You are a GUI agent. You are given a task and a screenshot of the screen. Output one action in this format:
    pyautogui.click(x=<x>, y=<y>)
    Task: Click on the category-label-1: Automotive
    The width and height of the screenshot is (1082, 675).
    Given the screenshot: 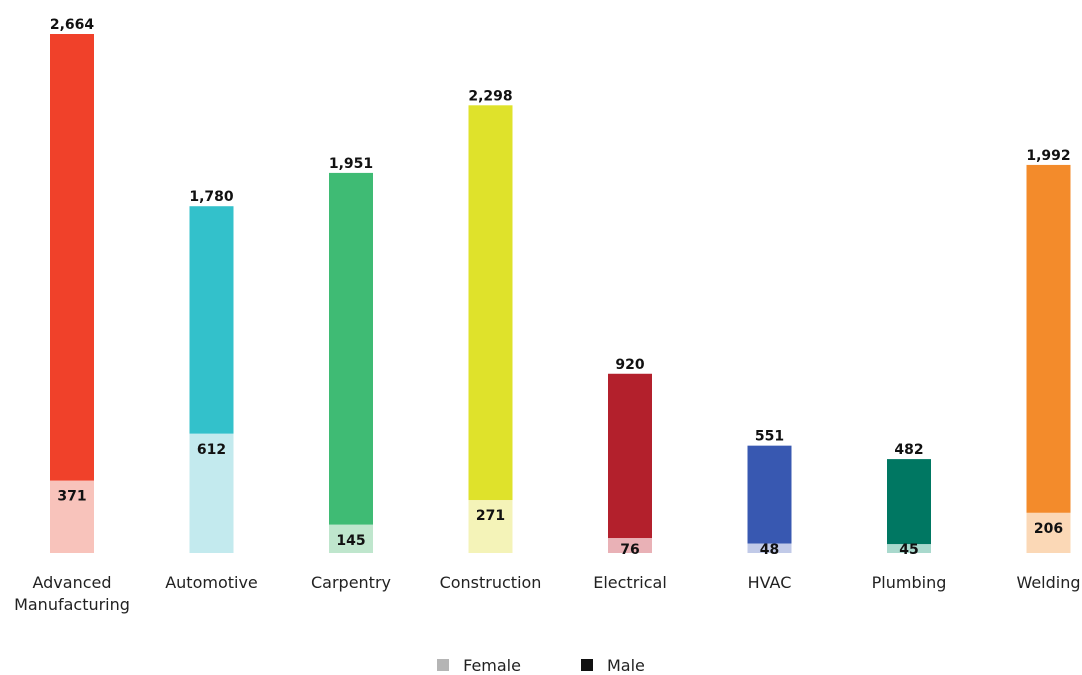 What is the action you would take?
    pyautogui.click(x=211, y=582)
    